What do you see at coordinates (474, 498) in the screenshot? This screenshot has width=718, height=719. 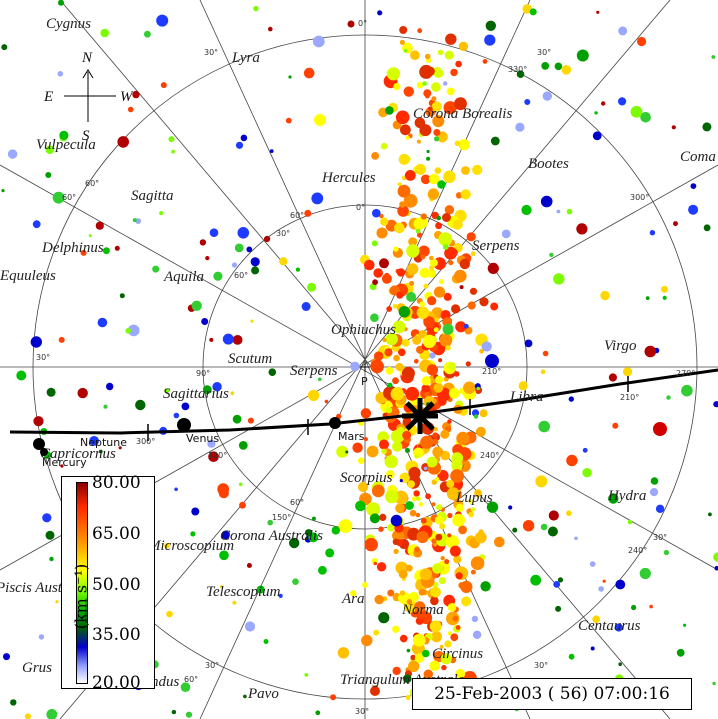 I see `constellation-label: Lupus` at bounding box center [474, 498].